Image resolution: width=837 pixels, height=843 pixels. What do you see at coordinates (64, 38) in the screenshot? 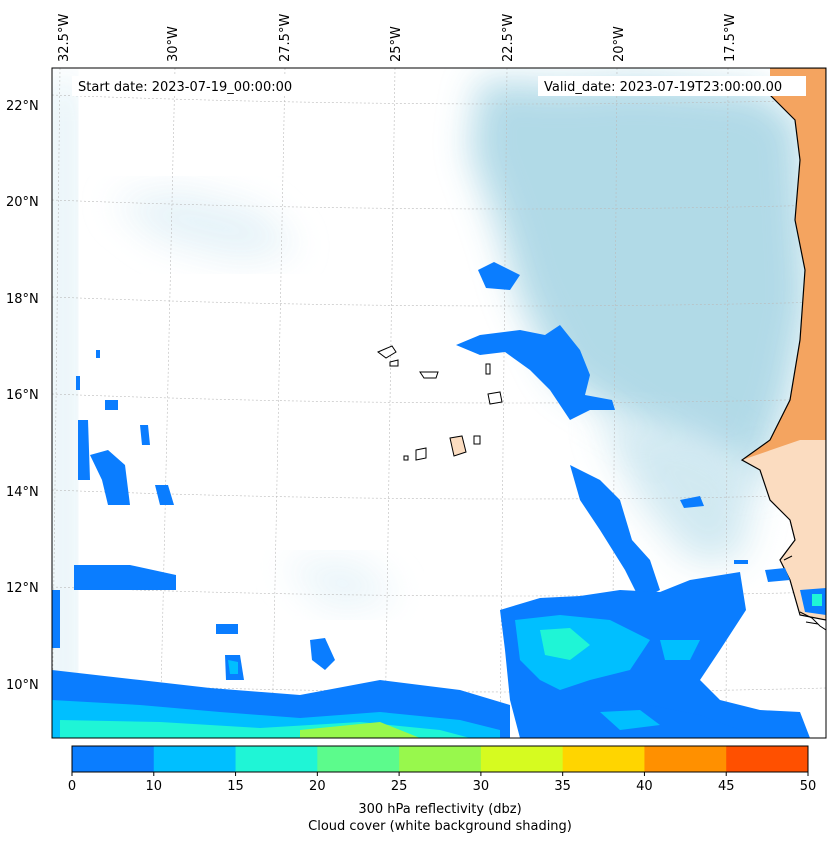
I see `lon-label: 32.5°W` at bounding box center [64, 38].